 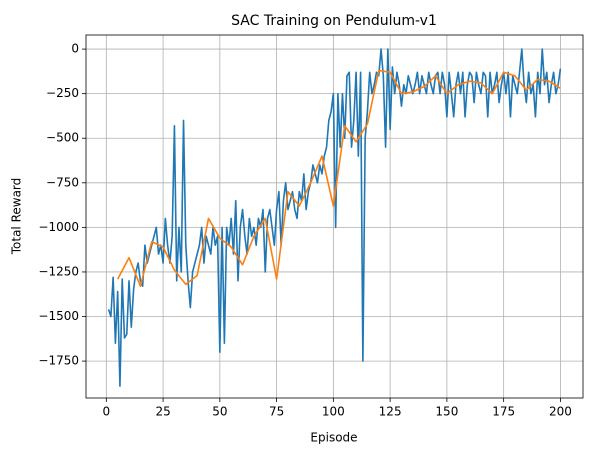 I want to click on y-tick-label: −1500, so click(x=58, y=316).